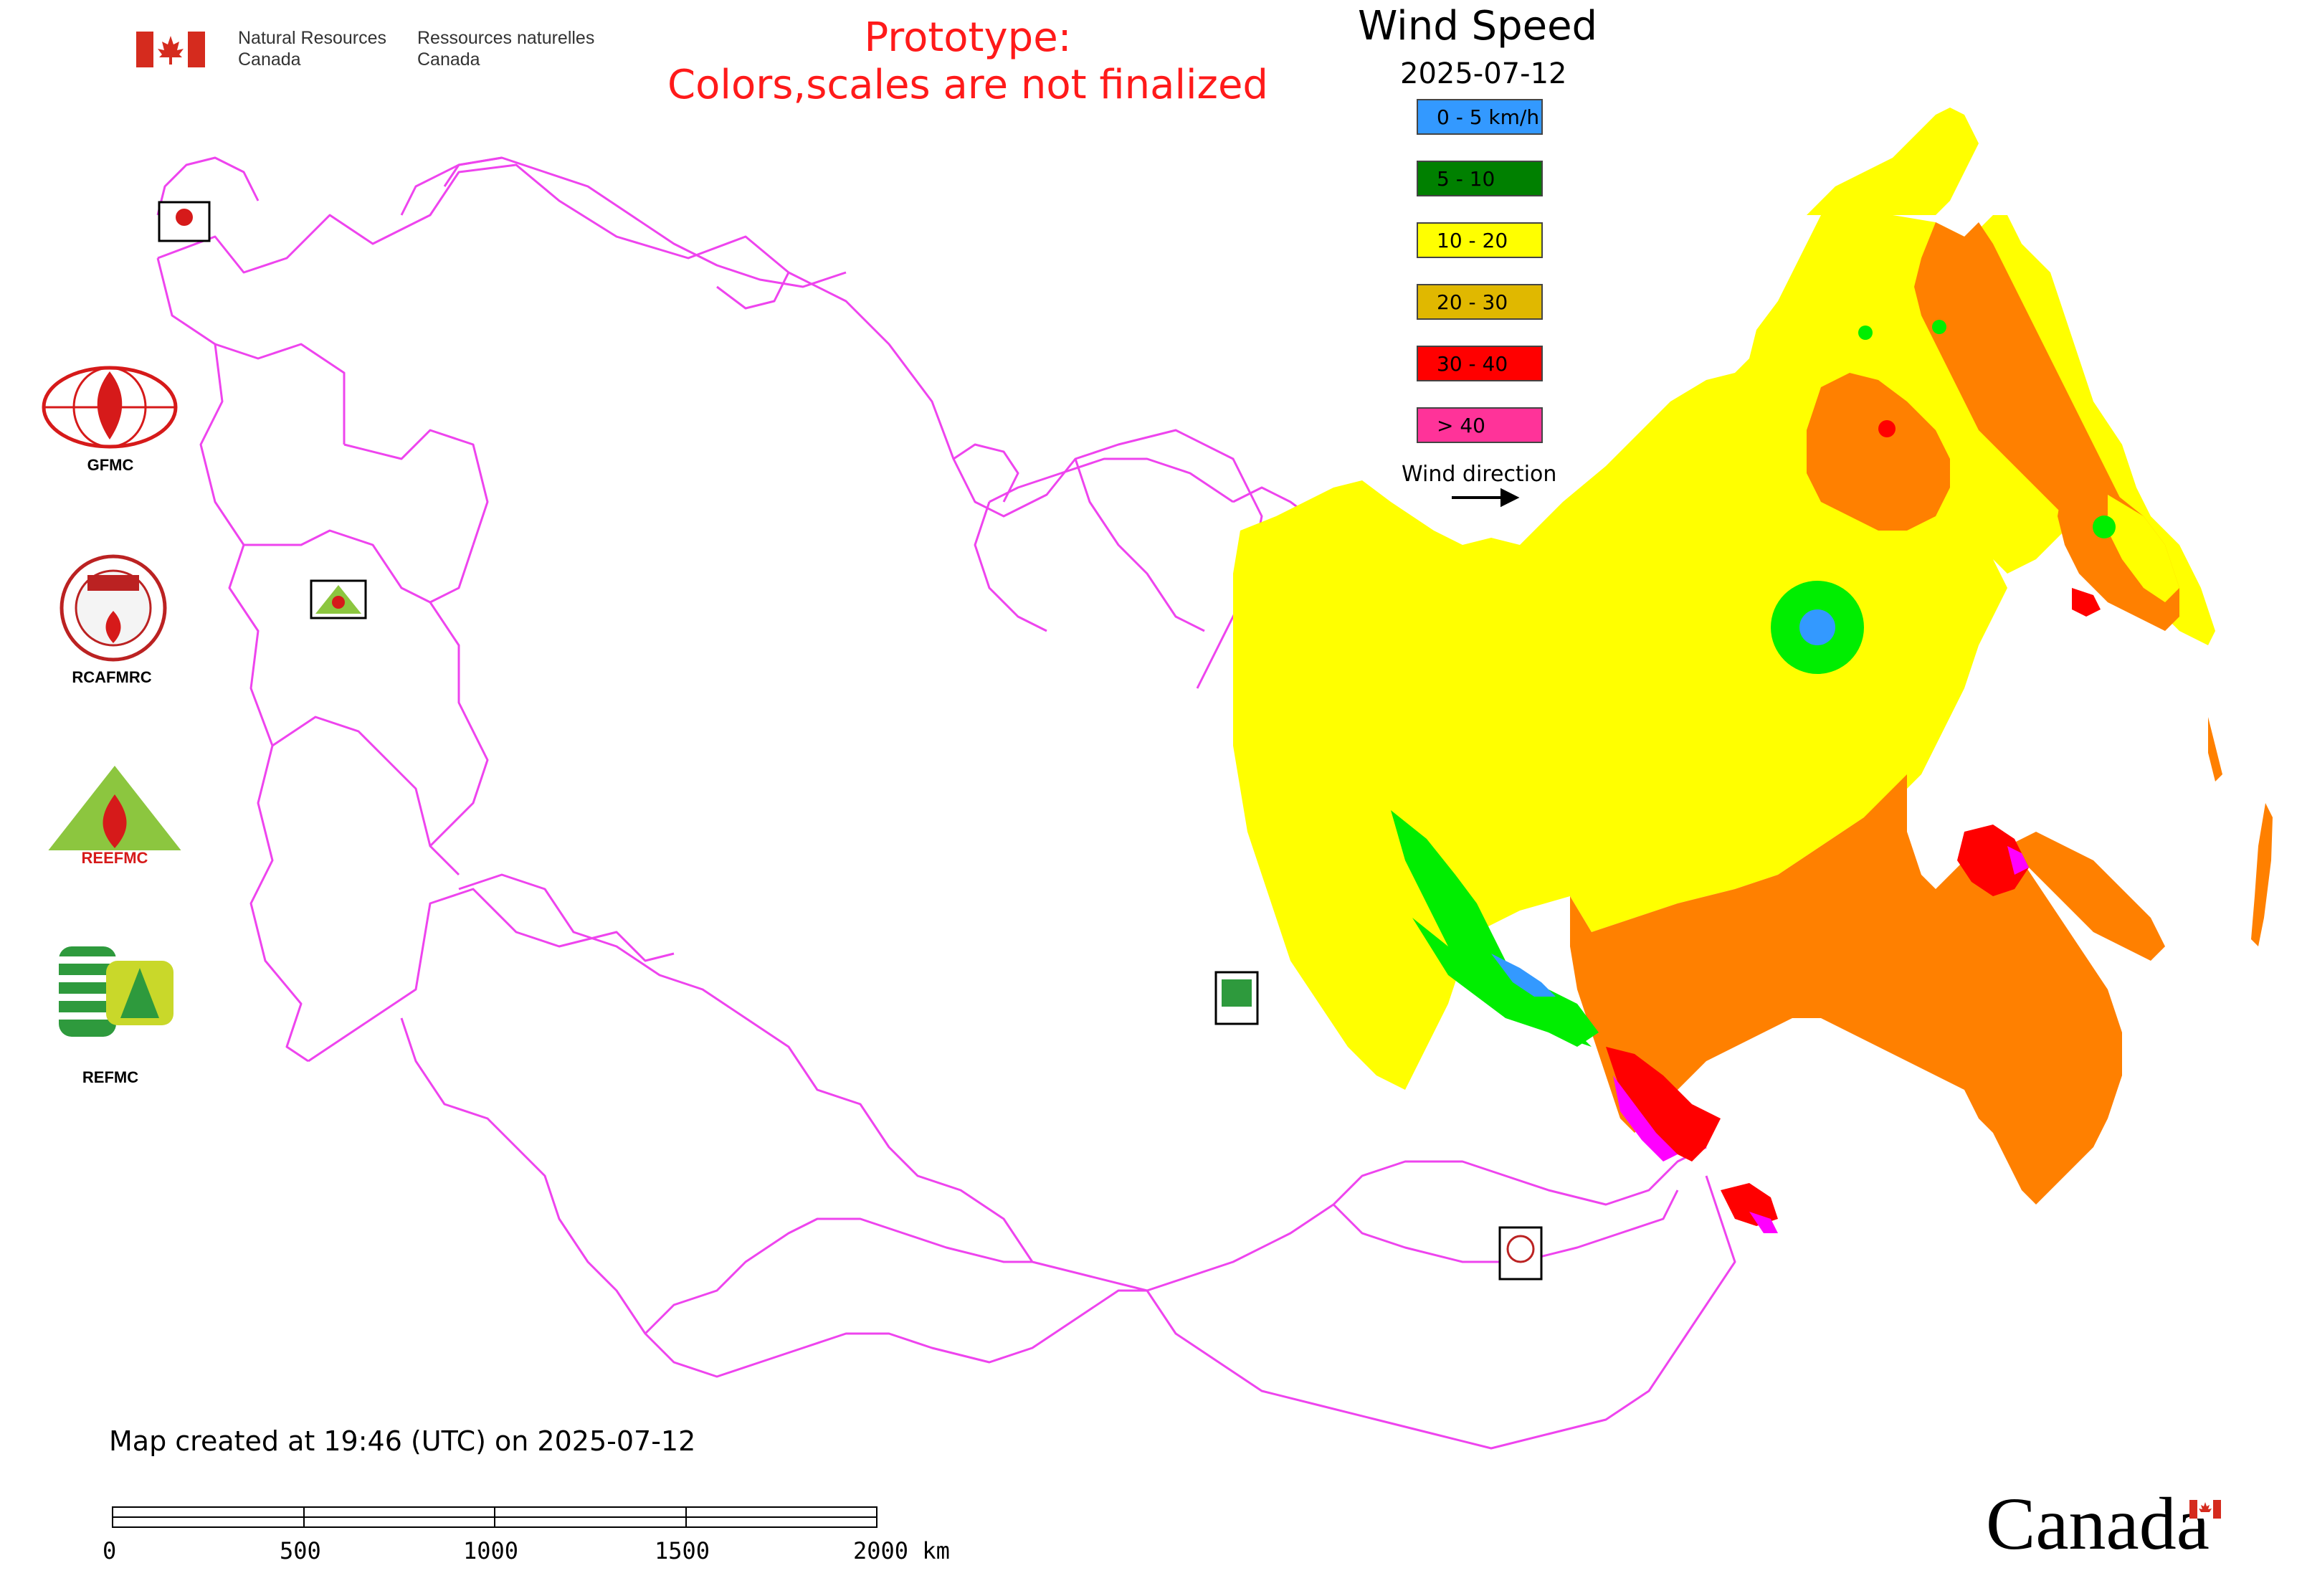 Image resolution: width=2302 pixels, height=1596 pixels. I want to click on reefmc-logo-icon: REEFMC, so click(114, 819).